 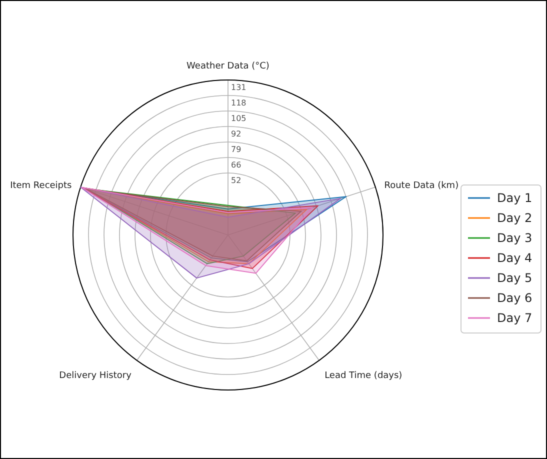 What do you see at coordinates (421, 186) in the screenshot?
I see `spoke-label: Route Data (km)` at bounding box center [421, 186].